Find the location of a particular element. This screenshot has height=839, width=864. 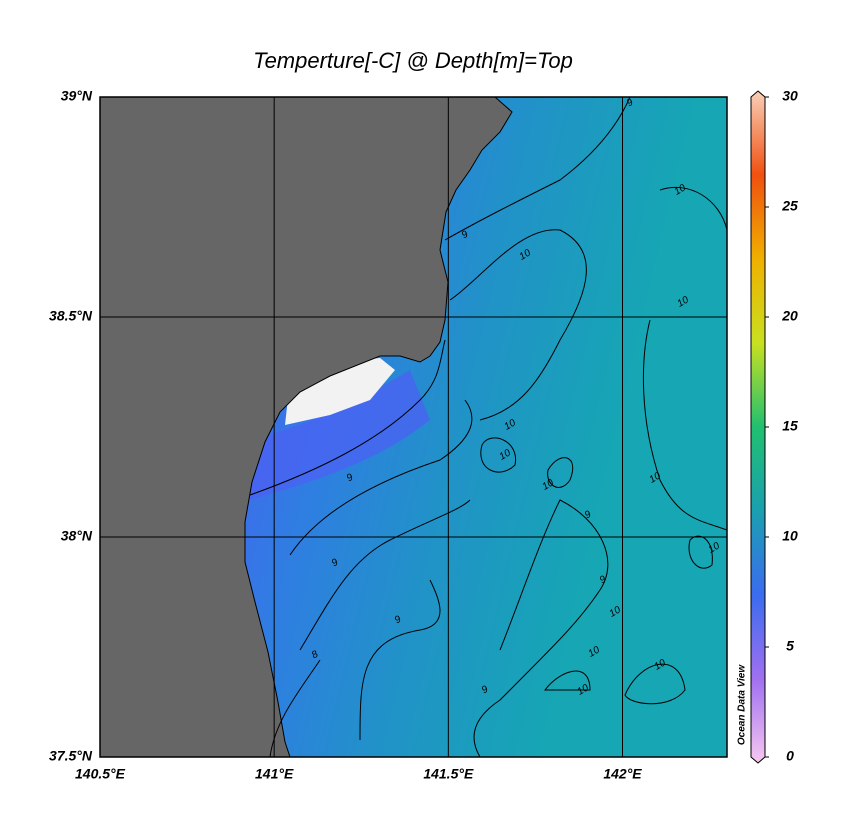

colorbar-tick-label: 25 is located at coordinates (789, 206).